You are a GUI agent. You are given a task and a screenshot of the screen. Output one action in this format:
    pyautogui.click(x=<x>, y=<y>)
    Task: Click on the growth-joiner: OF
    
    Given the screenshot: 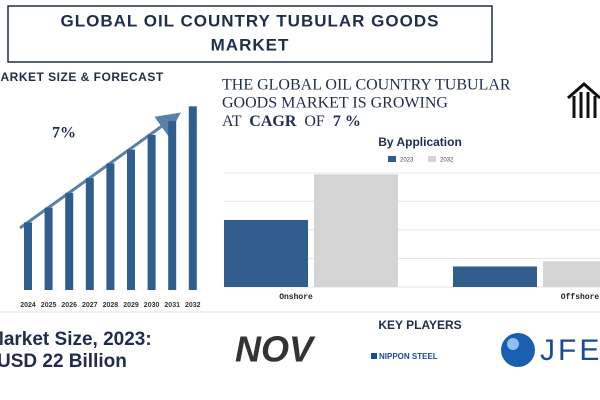 What is the action you would take?
    pyautogui.click(x=314, y=121)
    